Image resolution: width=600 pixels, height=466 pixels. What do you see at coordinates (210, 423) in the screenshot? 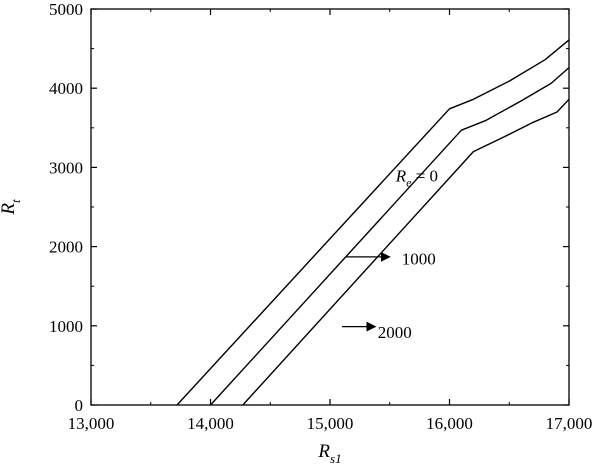
I see `x-tick-label: 14,000` at bounding box center [210, 423].